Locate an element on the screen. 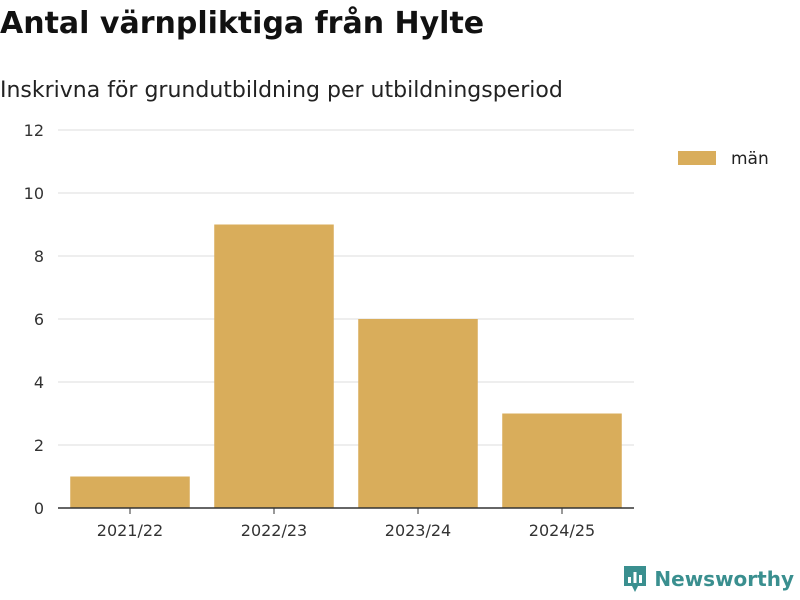 The height and width of the screenshot is (600, 800). y-tick-label: 6 is located at coordinates (39, 319).